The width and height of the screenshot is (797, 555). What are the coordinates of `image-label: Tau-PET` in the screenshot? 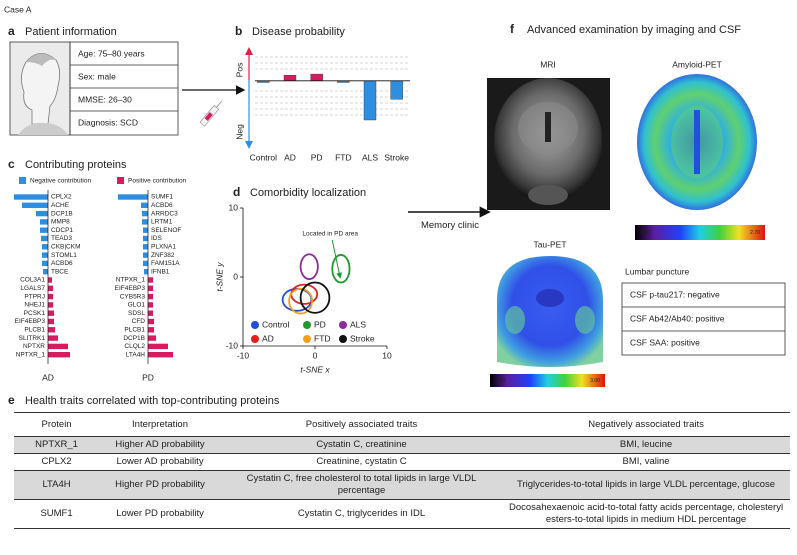 It's located at (549, 244).